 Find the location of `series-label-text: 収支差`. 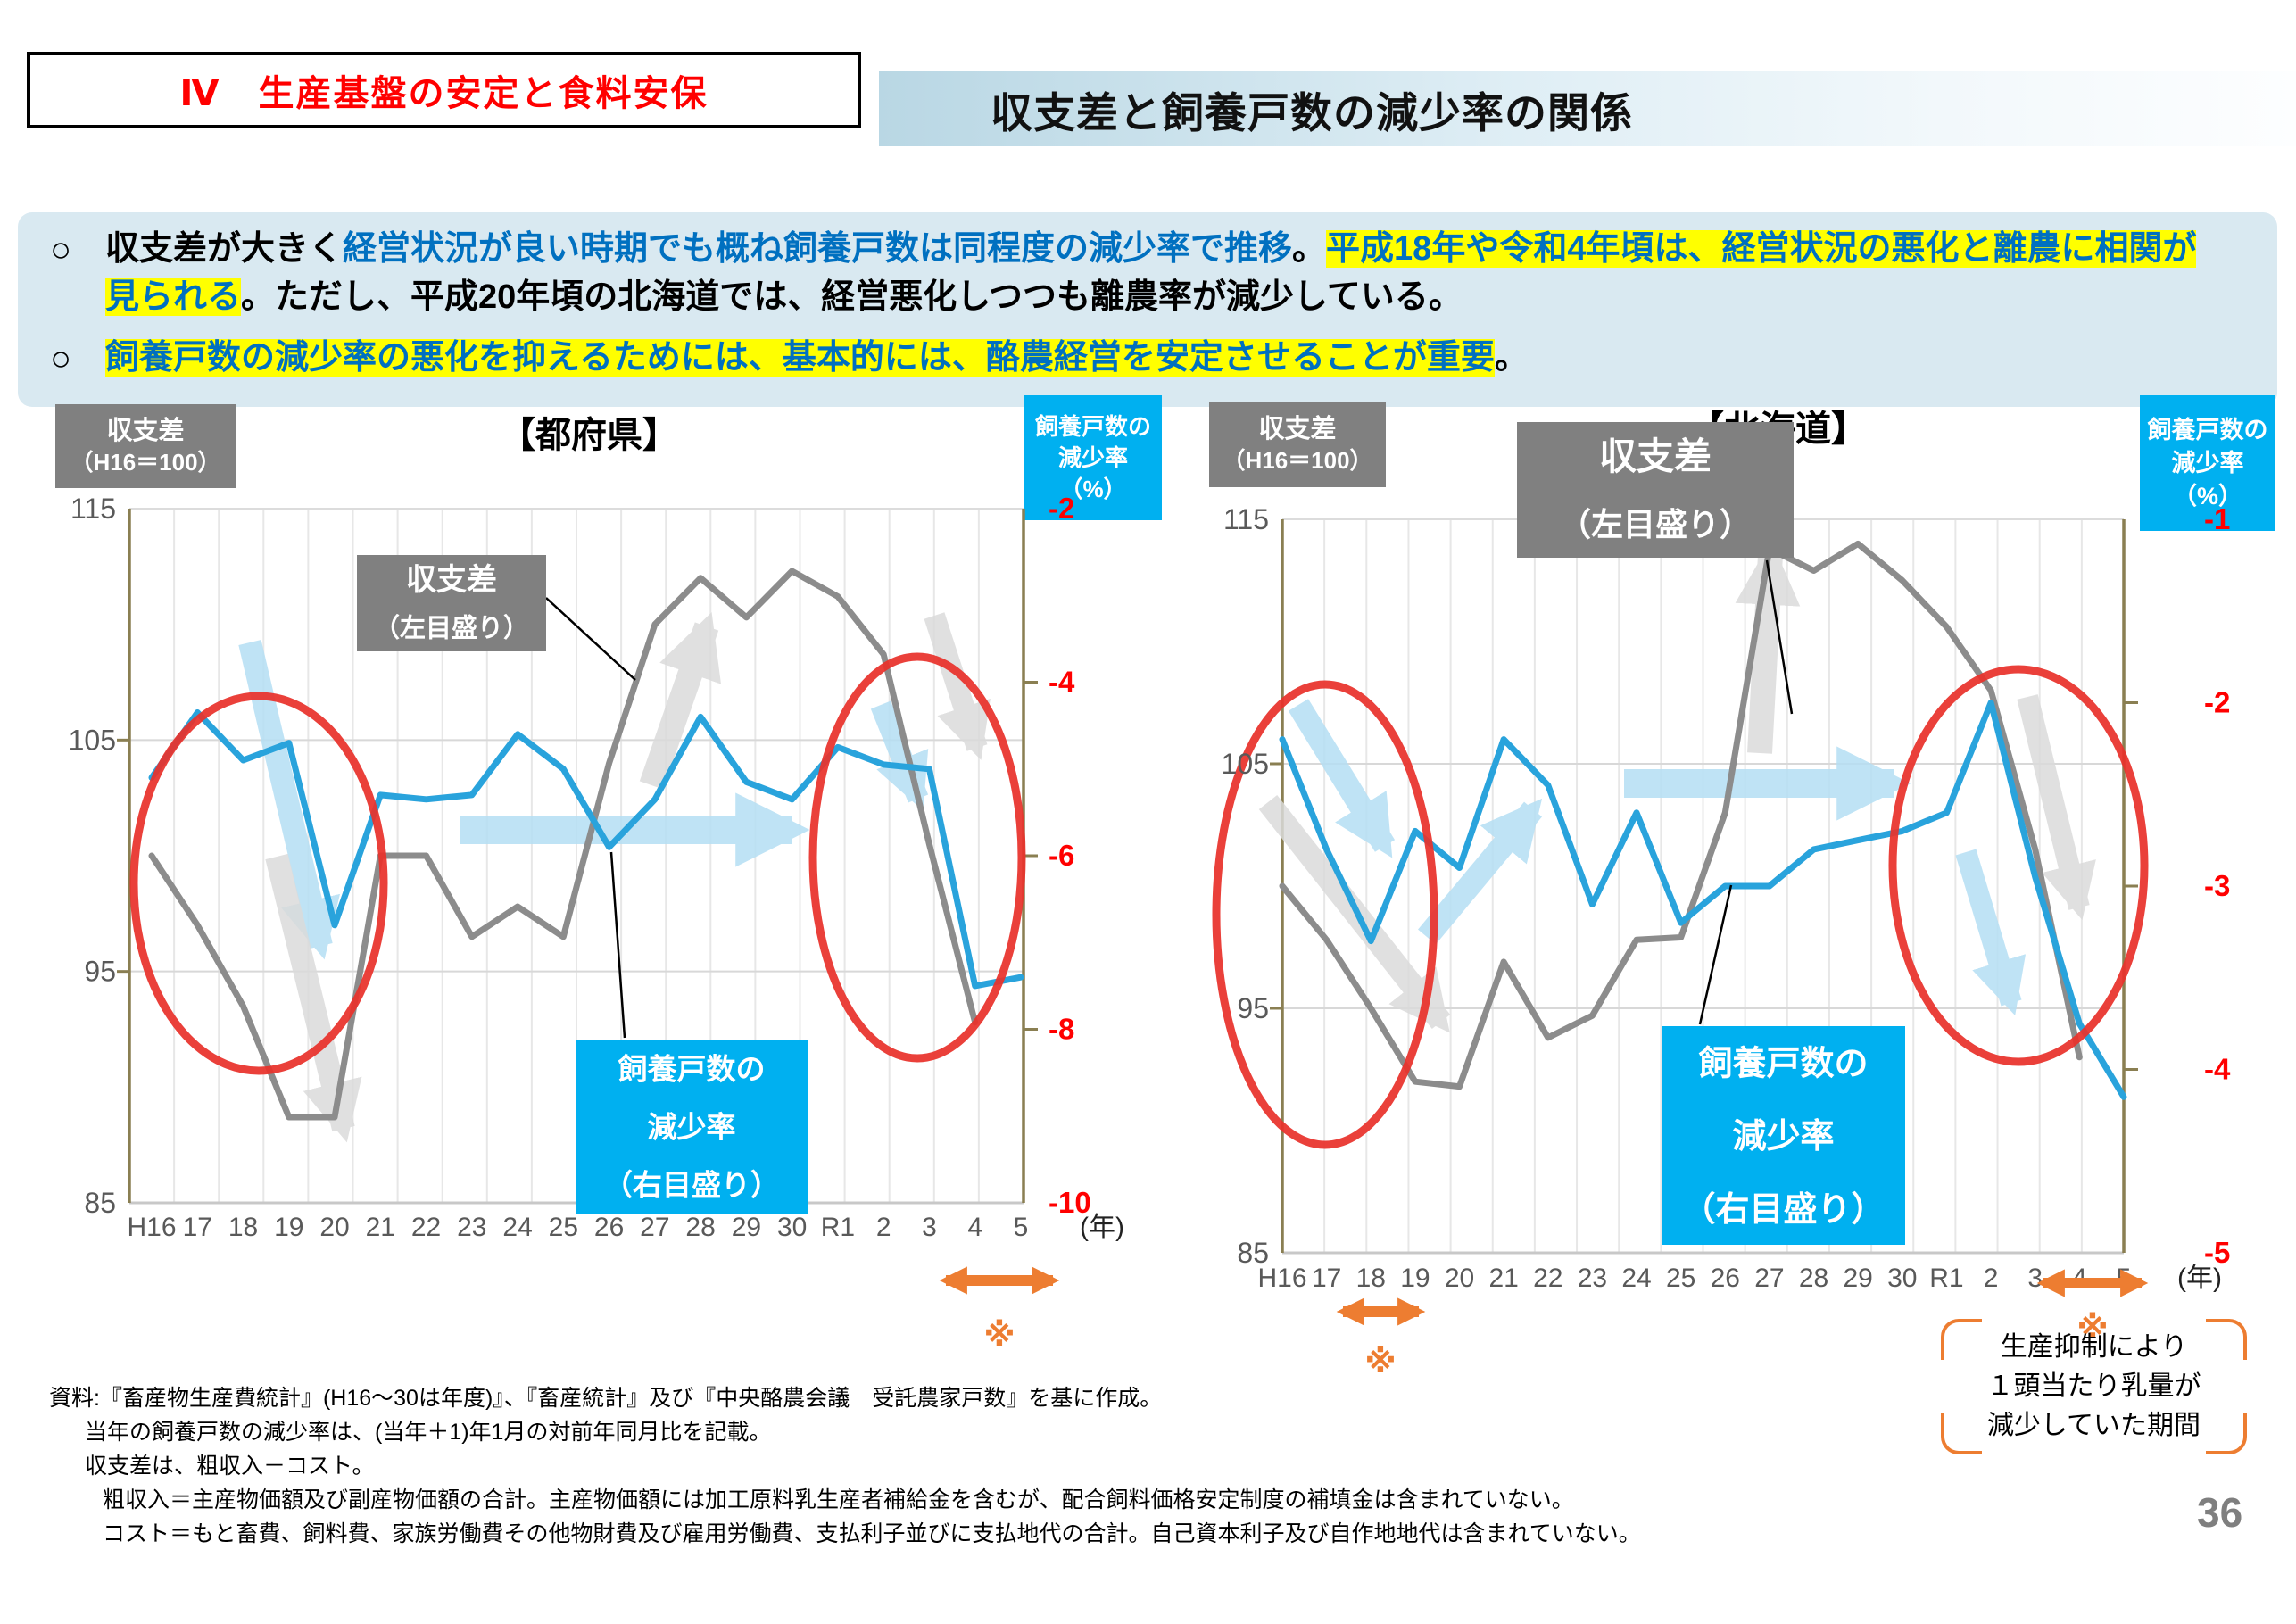

series-label-text: 収支差 is located at coordinates (1655, 456).